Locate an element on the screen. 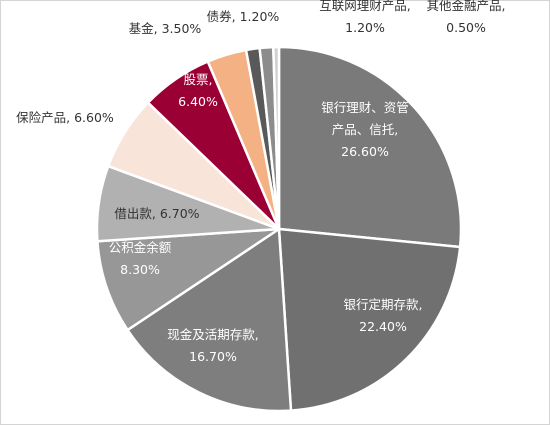 Image resolution: width=550 pixels, height=425 pixels. slice-label-8-line-1: 基金, 3.50% is located at coordinates (165, 28).